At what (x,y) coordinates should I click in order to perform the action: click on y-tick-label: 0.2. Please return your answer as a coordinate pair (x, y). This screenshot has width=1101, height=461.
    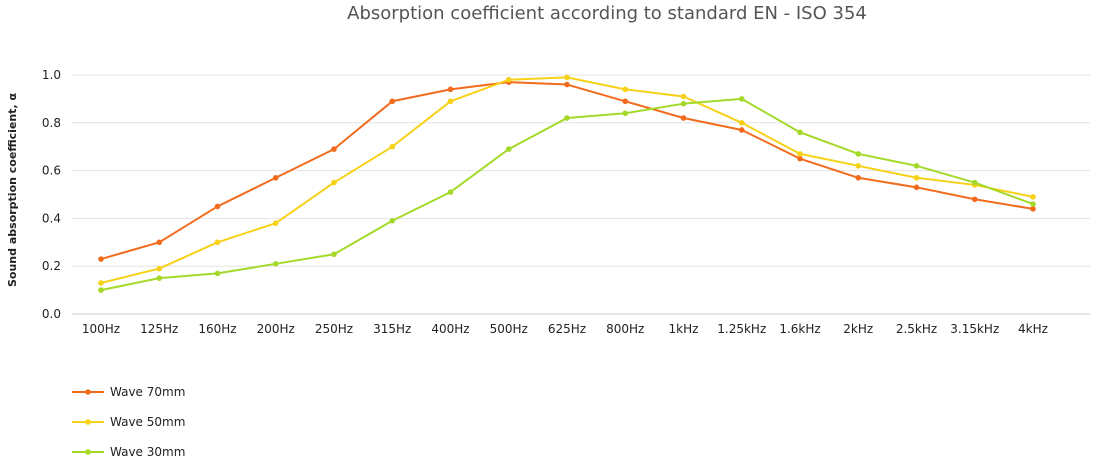
    Looking at the image, I should click on (51, 266).